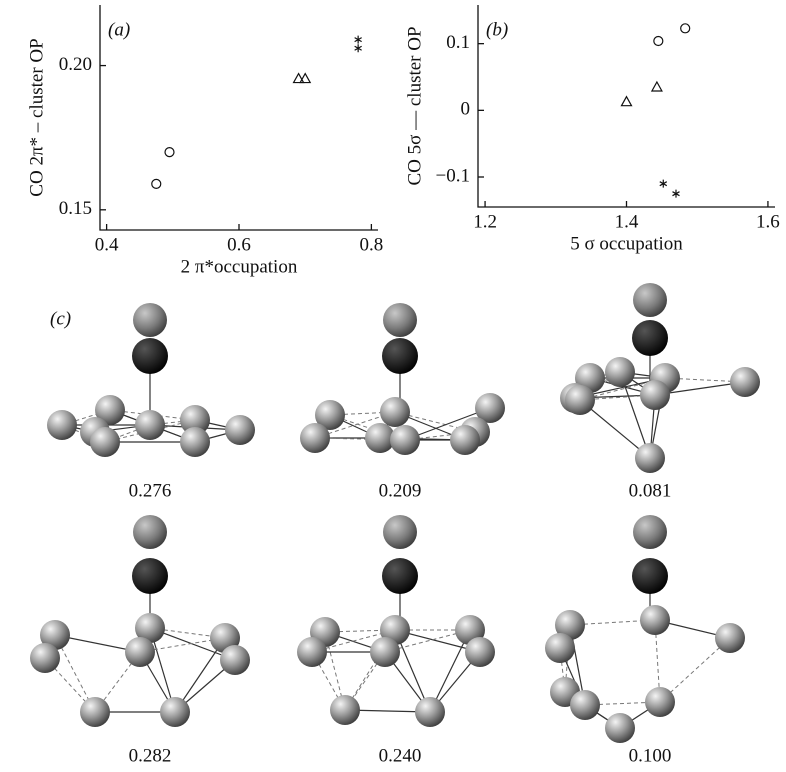 The height and width of the screenshot is (772, 786). What do you see at coordinates (466, 109) in the screenshot?
I see `y-tick-label: 0` at bounding box center [466, 109].